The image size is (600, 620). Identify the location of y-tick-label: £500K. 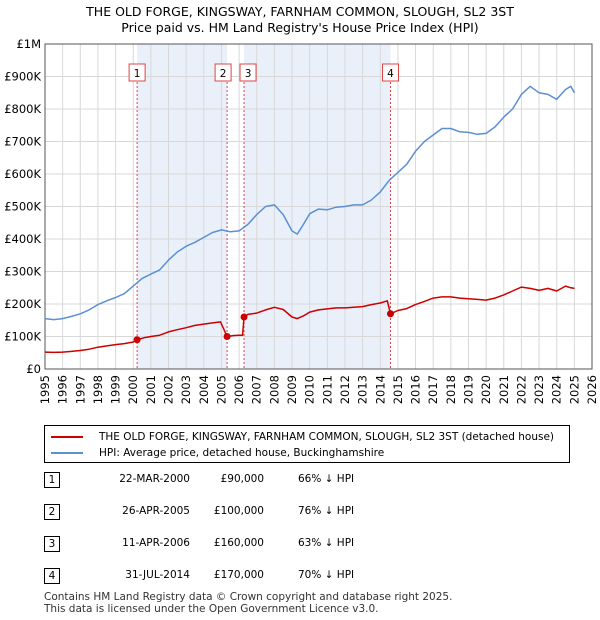
(22, 207).